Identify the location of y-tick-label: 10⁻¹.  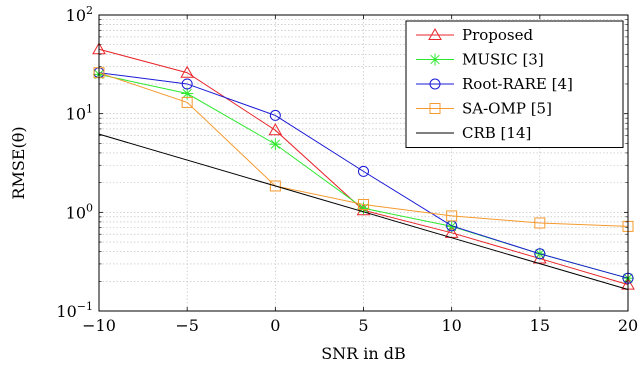
(74, 310).